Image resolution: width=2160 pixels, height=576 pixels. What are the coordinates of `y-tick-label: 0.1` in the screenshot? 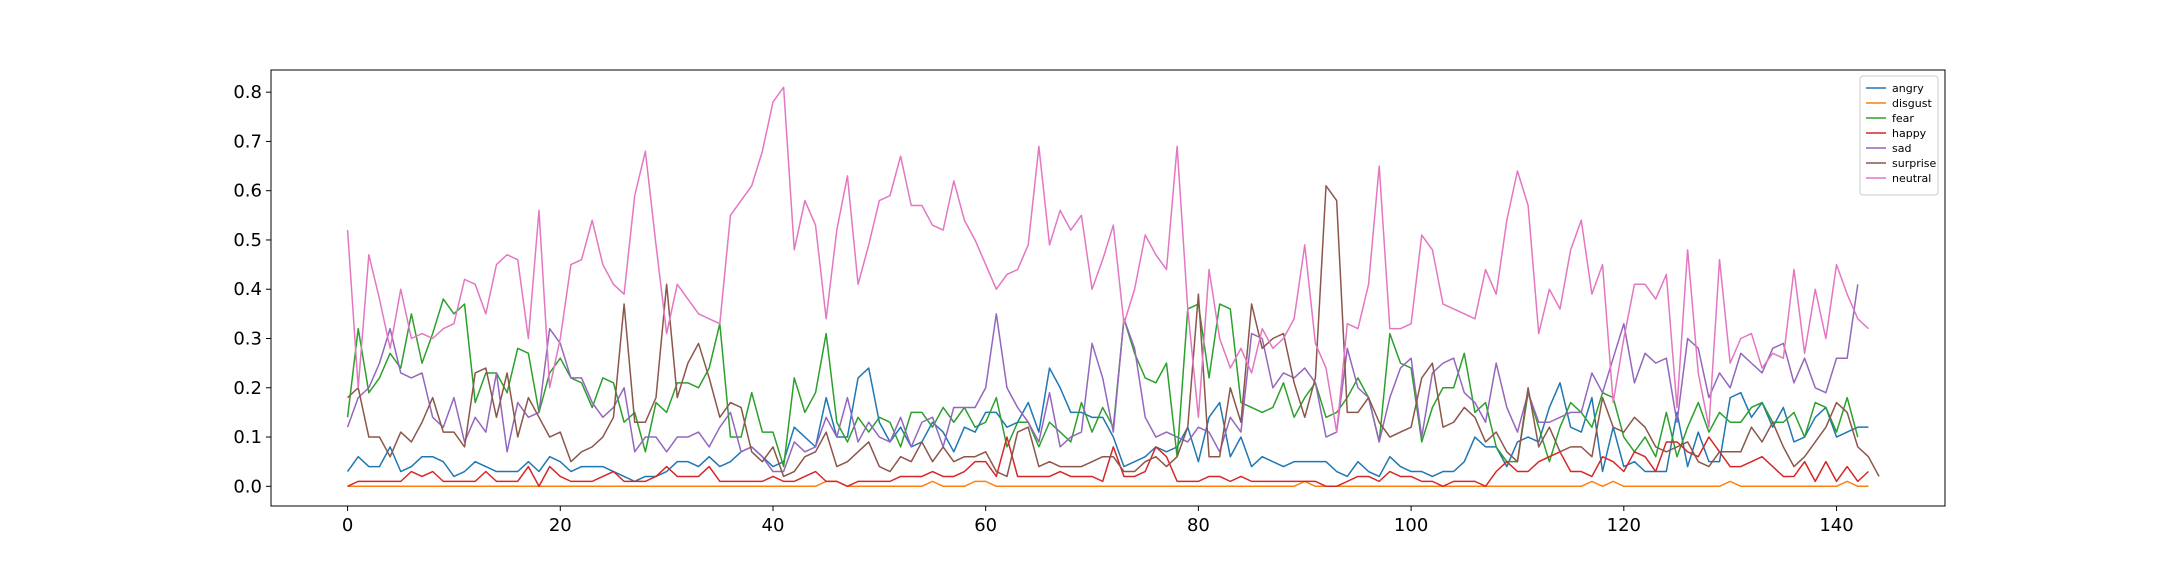 It's located at (247, 437).